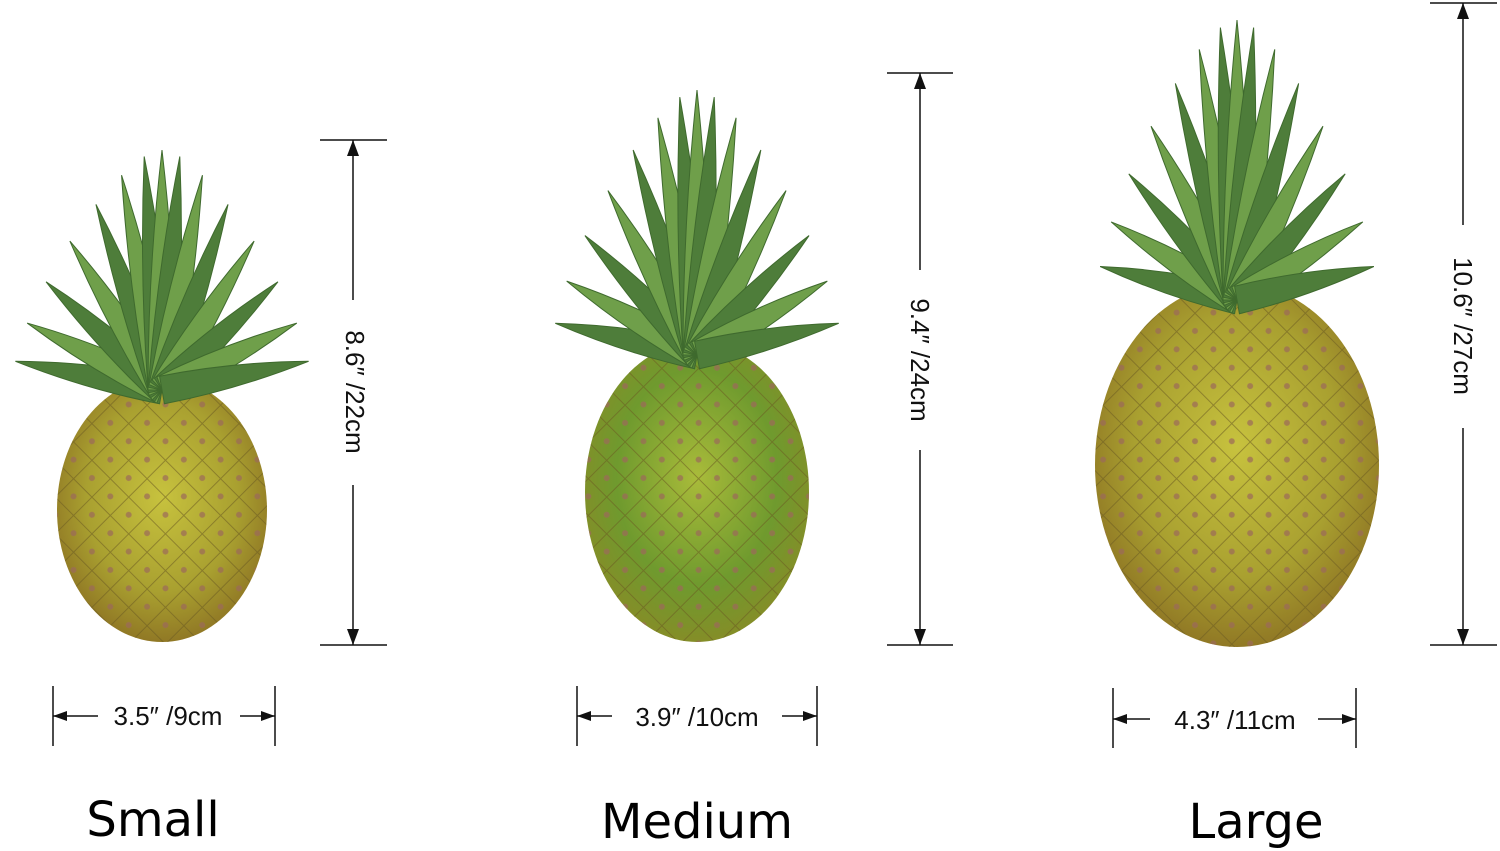 This screenshot has width=1500, height=851. I want to click on small-size-label: Small, so click(152, 820).